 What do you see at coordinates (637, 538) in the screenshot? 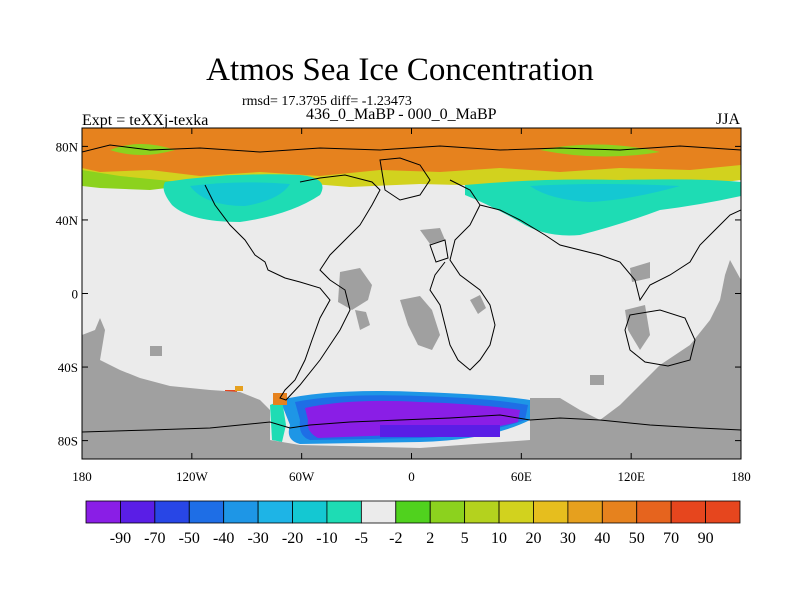
I see `colorbar-label: 50` at bounding box center [637, 538].